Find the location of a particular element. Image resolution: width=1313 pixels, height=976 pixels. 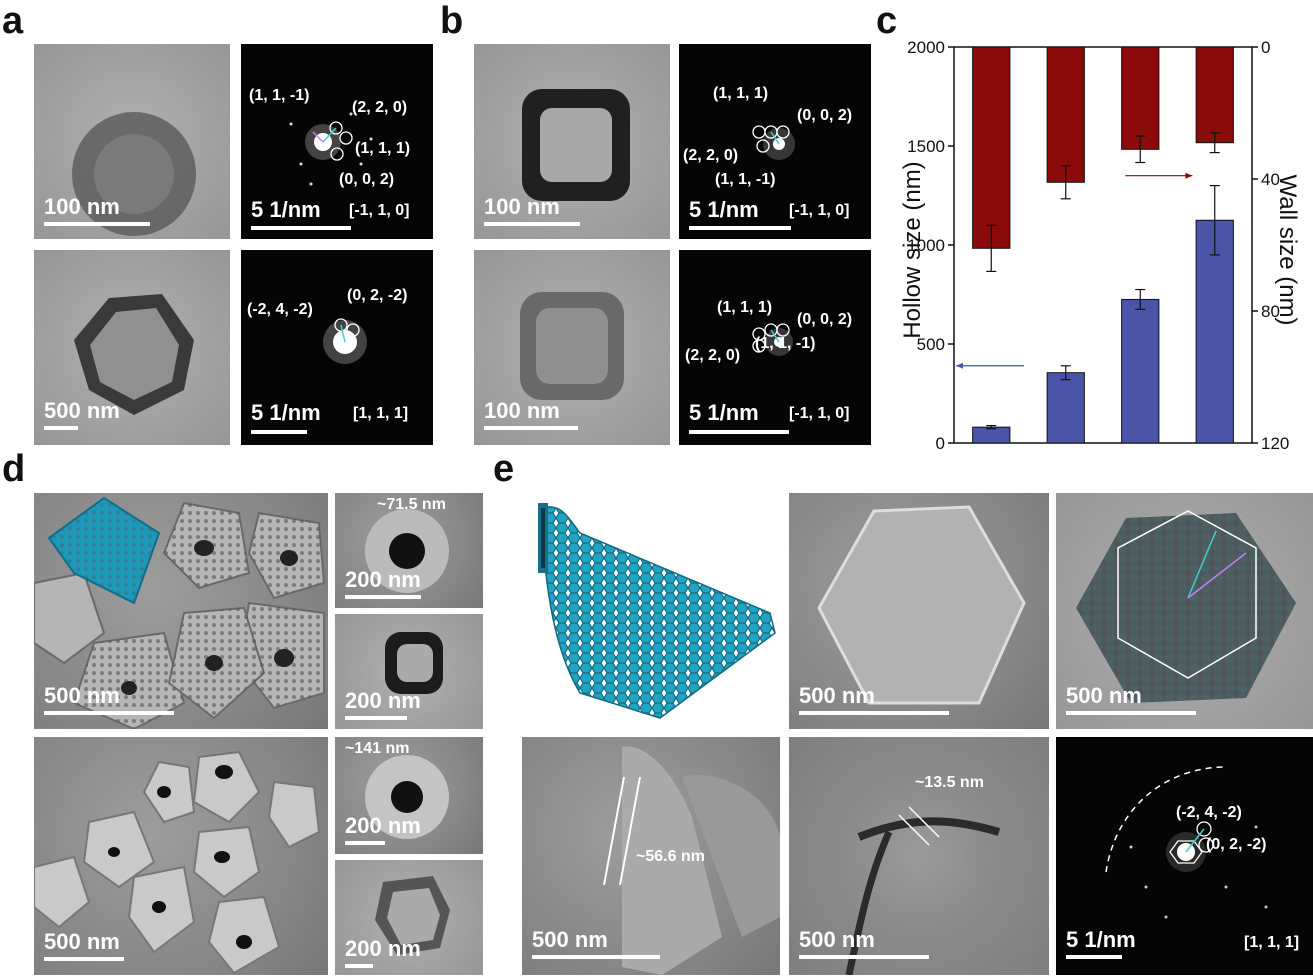

nanosheet-model-graphic is located at coordinates (657, 611).